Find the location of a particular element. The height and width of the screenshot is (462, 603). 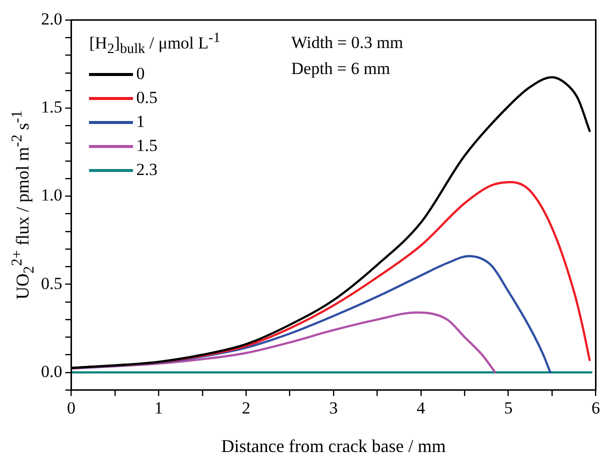

x-tick-label: 1 is located at coordinates (158, 408).